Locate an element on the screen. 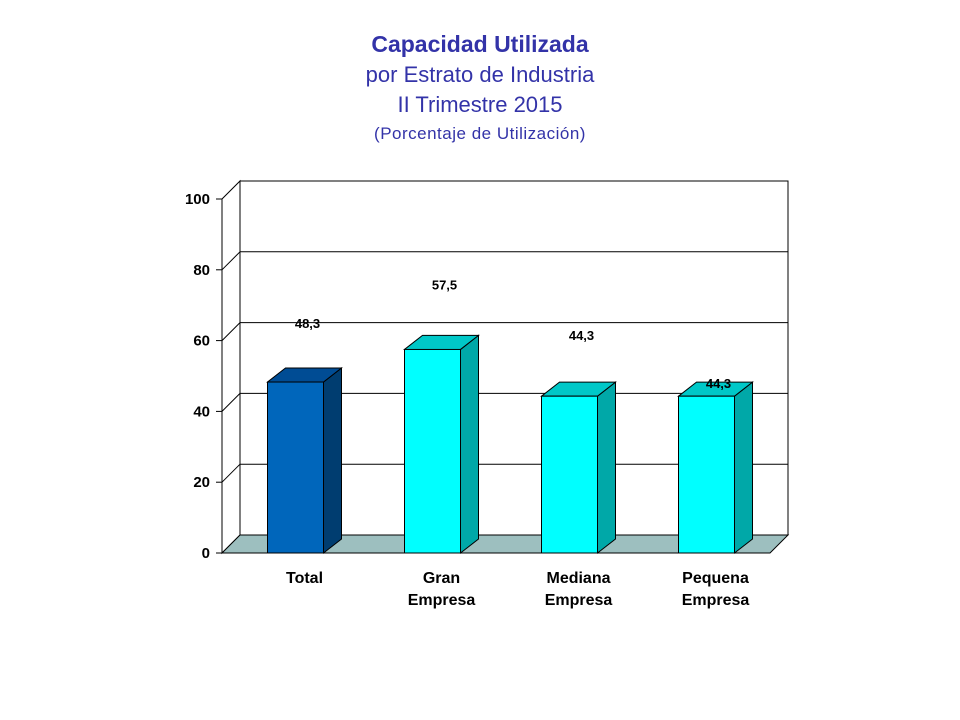 This screenshot has height=720, width=960. y-tick-label: 0 is located at coordinates (206, 553).